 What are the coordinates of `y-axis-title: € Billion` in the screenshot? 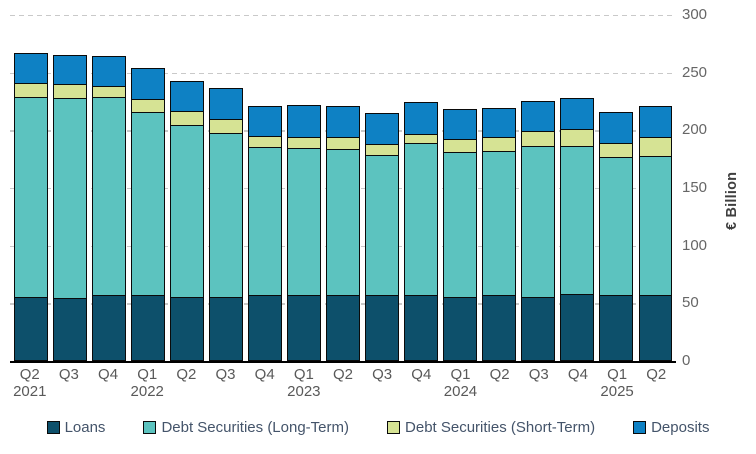 It's located at (732, 200).